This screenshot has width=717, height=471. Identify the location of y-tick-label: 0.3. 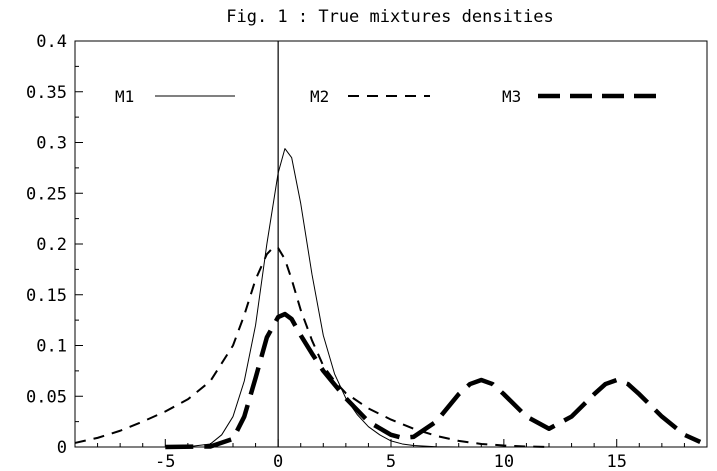
(51, 144).